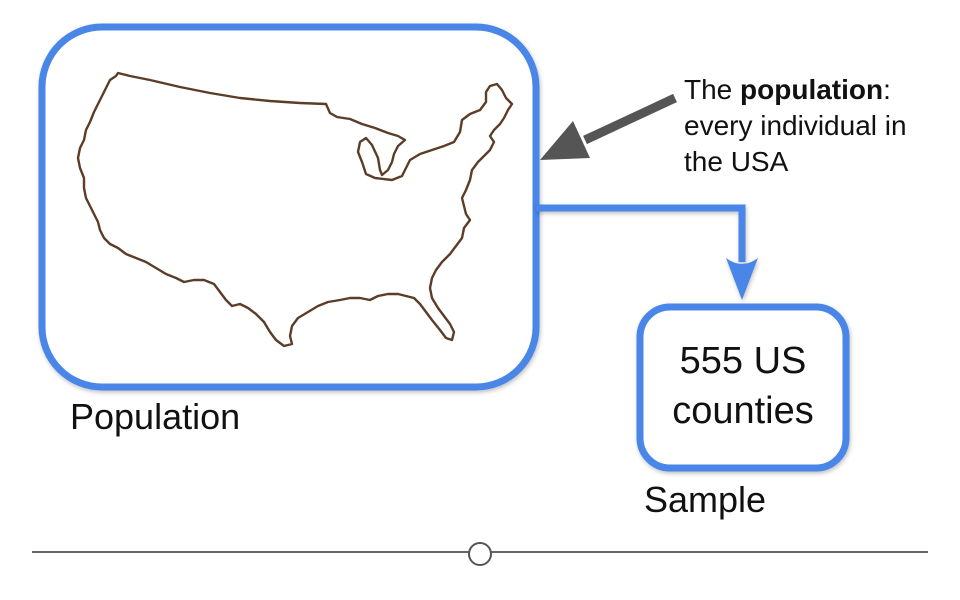  What do you see at coordinates (742, 279) in the screenshot?
I see `connector-arrowhead` at bounding box center [742, 279].